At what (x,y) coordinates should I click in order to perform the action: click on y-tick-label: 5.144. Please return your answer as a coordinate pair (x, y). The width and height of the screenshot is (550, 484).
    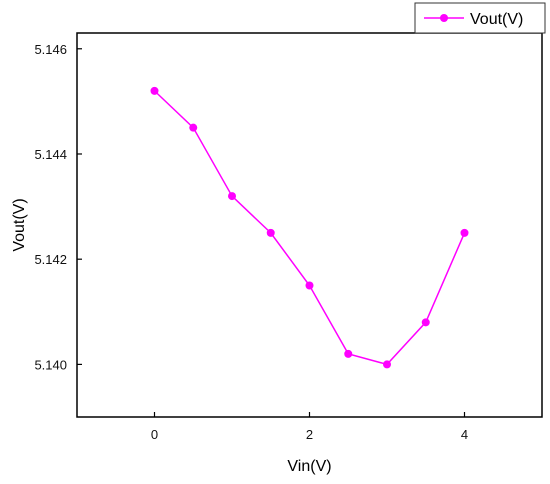
    Looking at the image, I should click on (50, 154).